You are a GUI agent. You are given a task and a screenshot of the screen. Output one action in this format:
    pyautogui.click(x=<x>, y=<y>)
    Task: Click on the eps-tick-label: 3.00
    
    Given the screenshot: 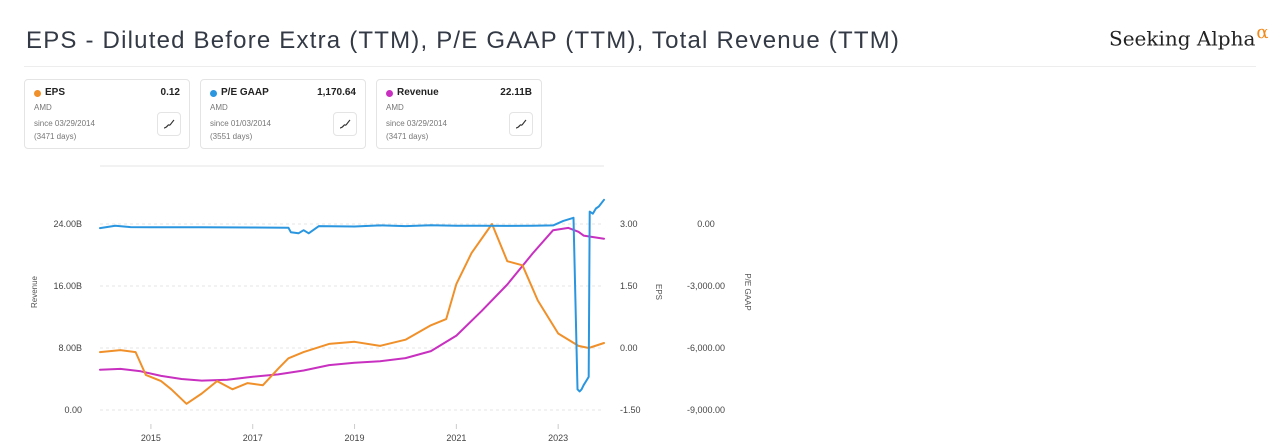 What is the action you would take?
    pyautogui.click(x=629, y=224)
    